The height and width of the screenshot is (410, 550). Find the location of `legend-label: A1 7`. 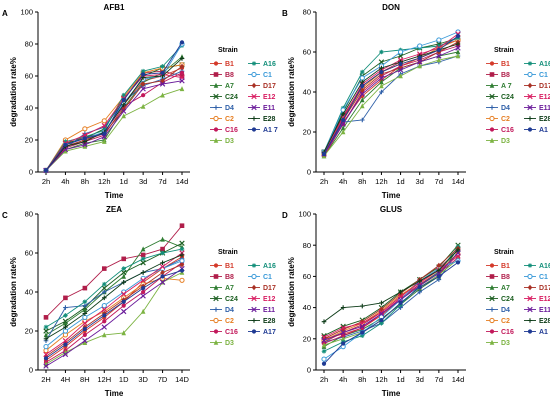

legend-label: A1 7 is located at coordinates (270, 130).